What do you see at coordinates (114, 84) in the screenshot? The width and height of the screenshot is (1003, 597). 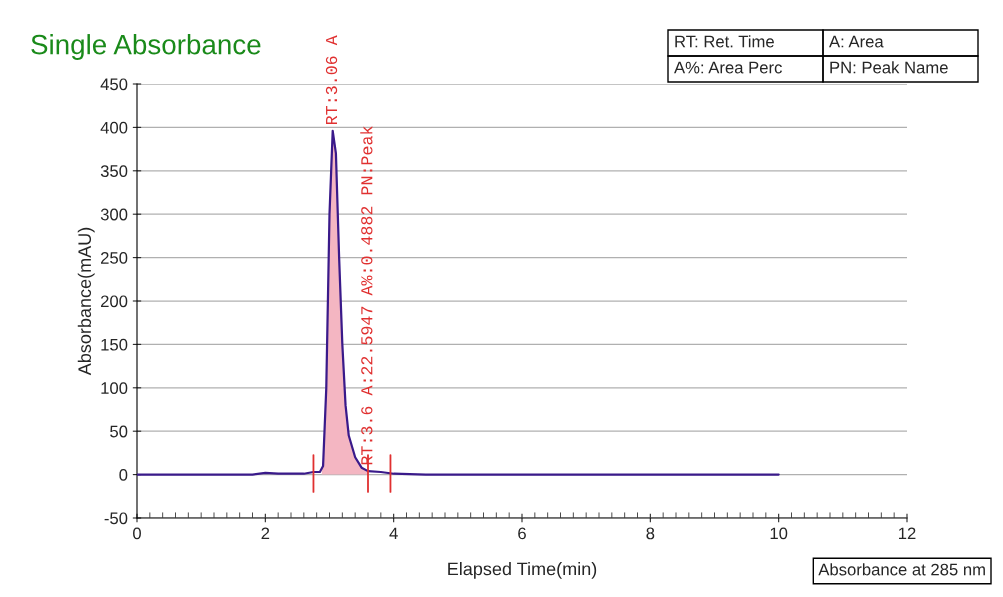 I see `y-tick-label: 450` at bounding box center [114, 84].